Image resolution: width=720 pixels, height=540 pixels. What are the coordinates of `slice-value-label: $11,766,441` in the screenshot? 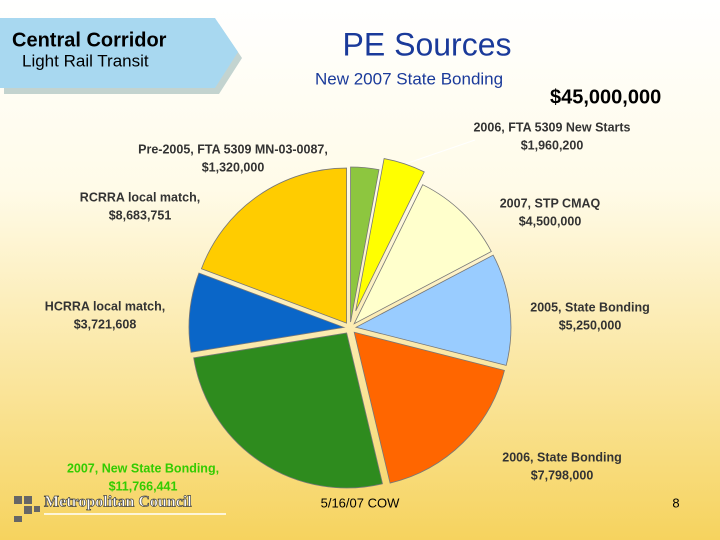 It's located at (143, 486).